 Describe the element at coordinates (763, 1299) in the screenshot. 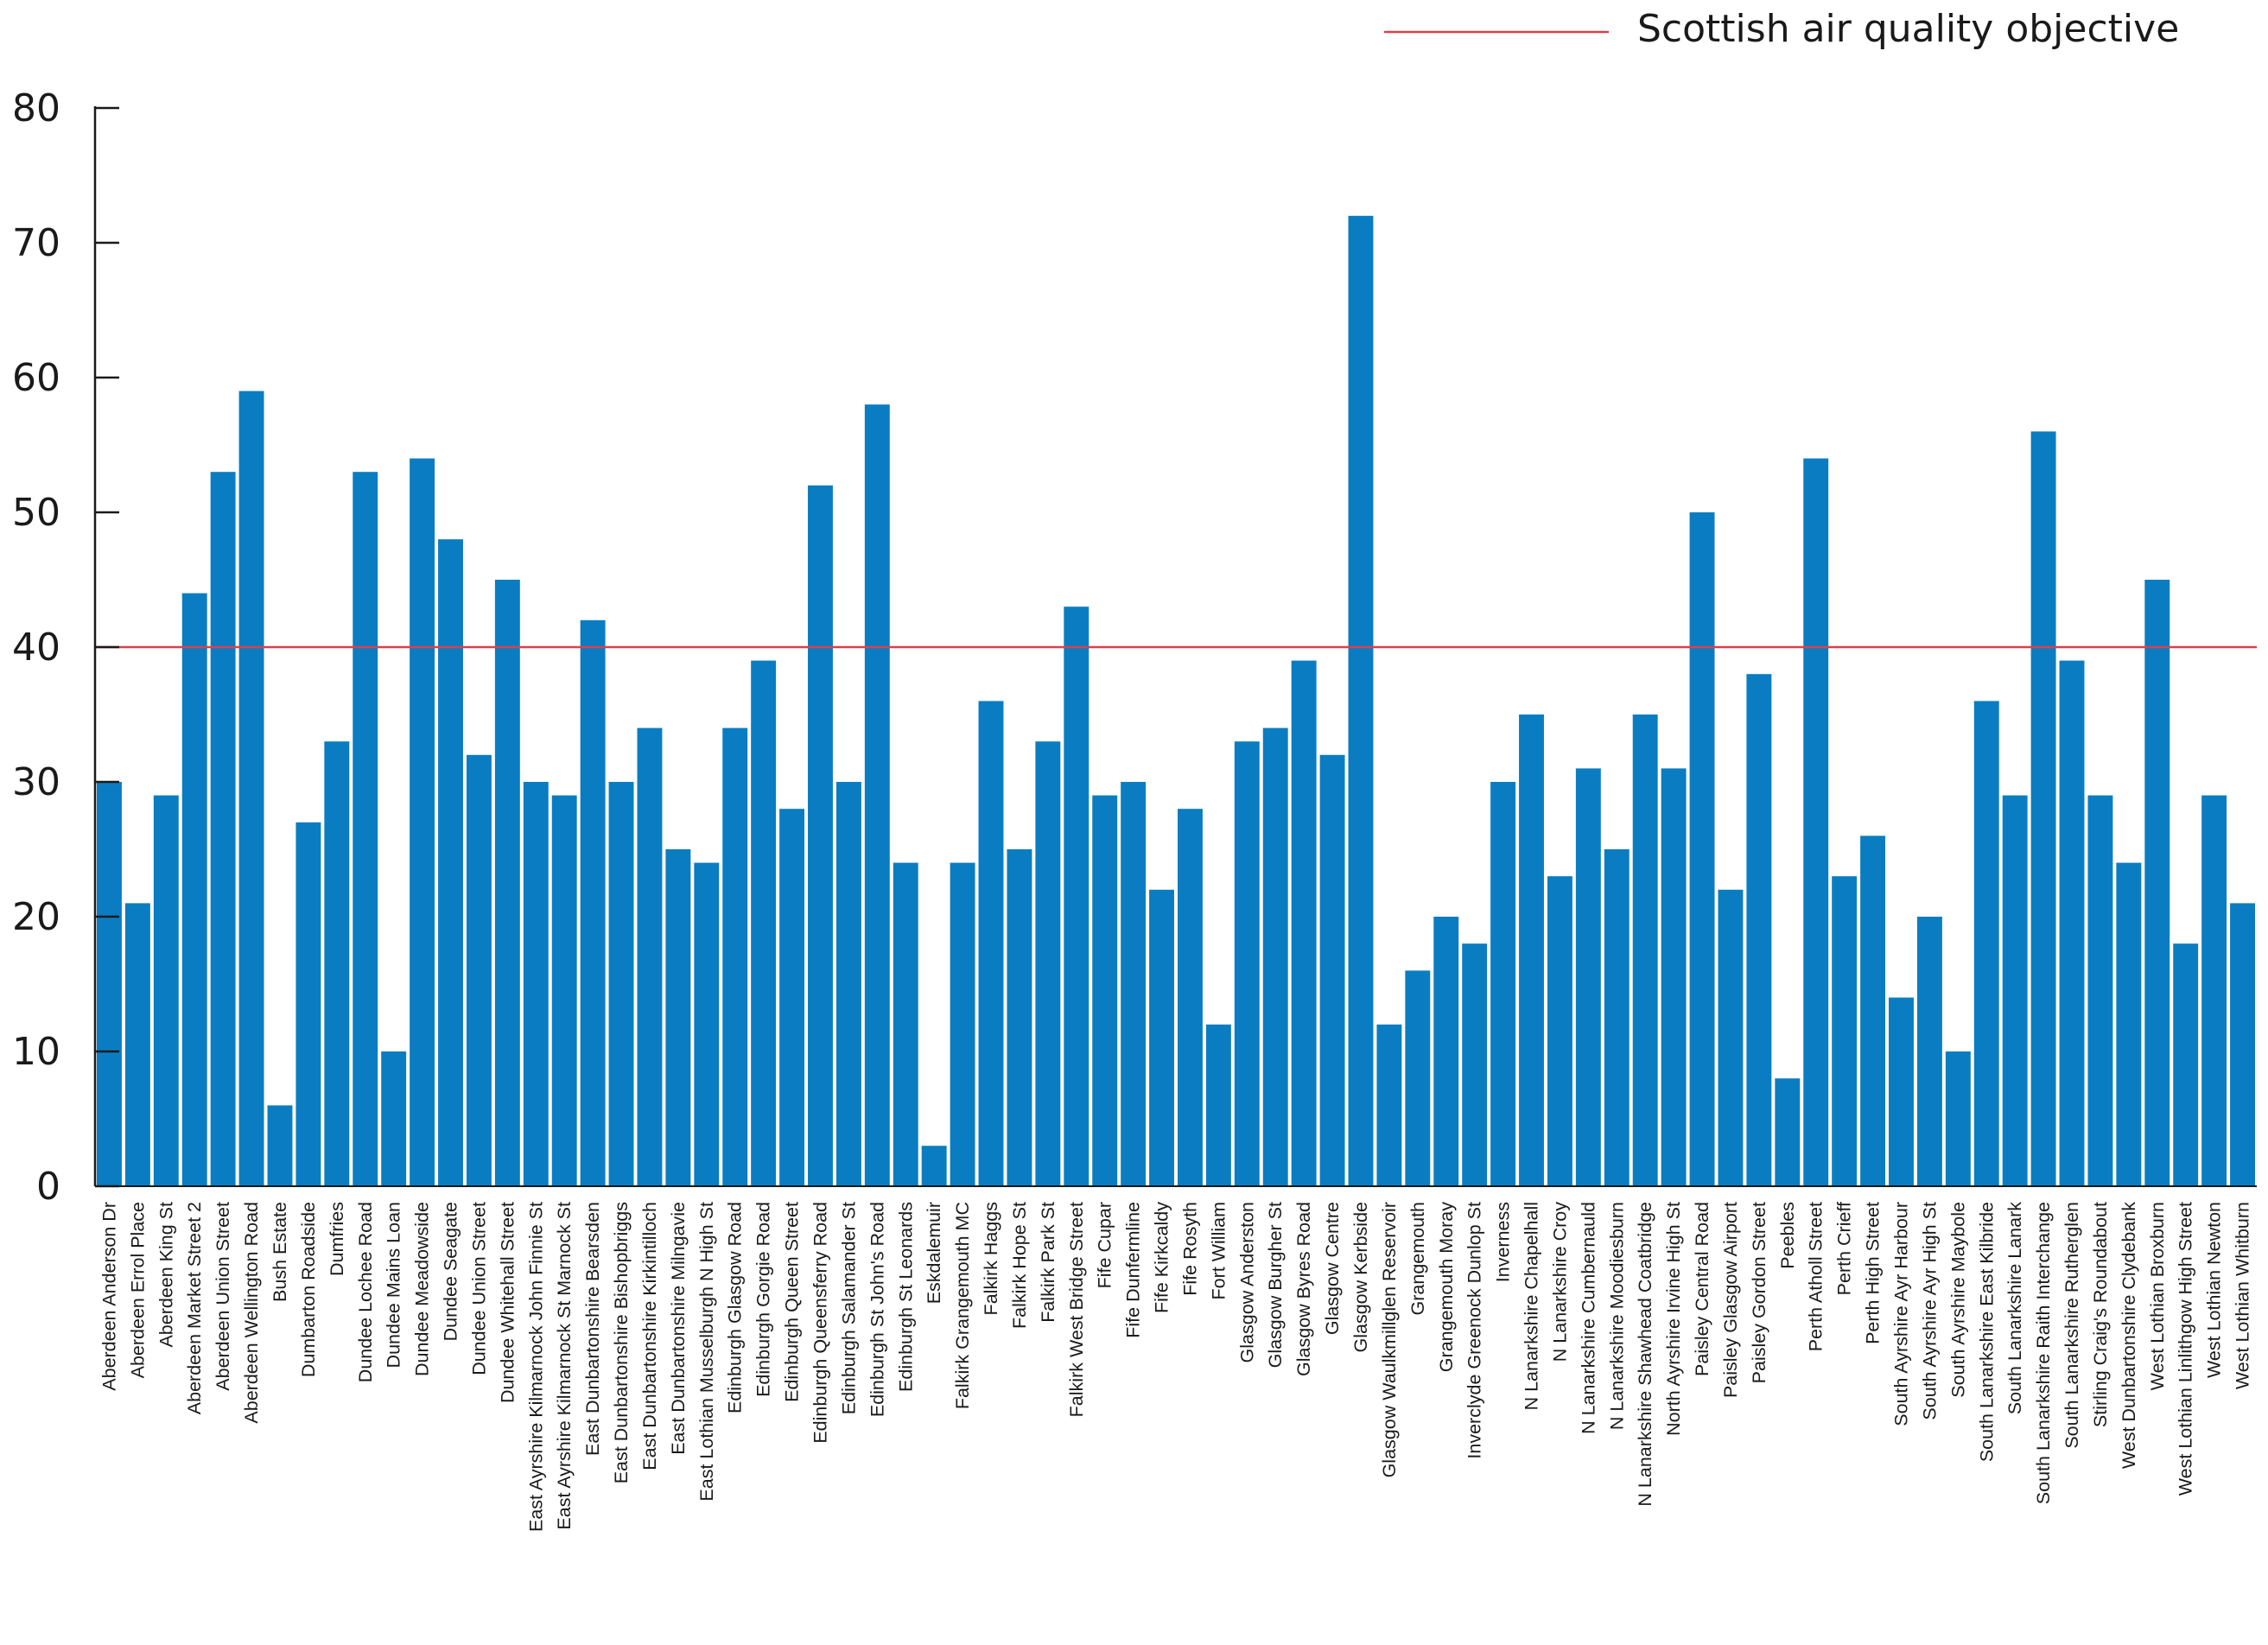

I see `x-tick-label: Edinburgh Gorgie Road` at that location.